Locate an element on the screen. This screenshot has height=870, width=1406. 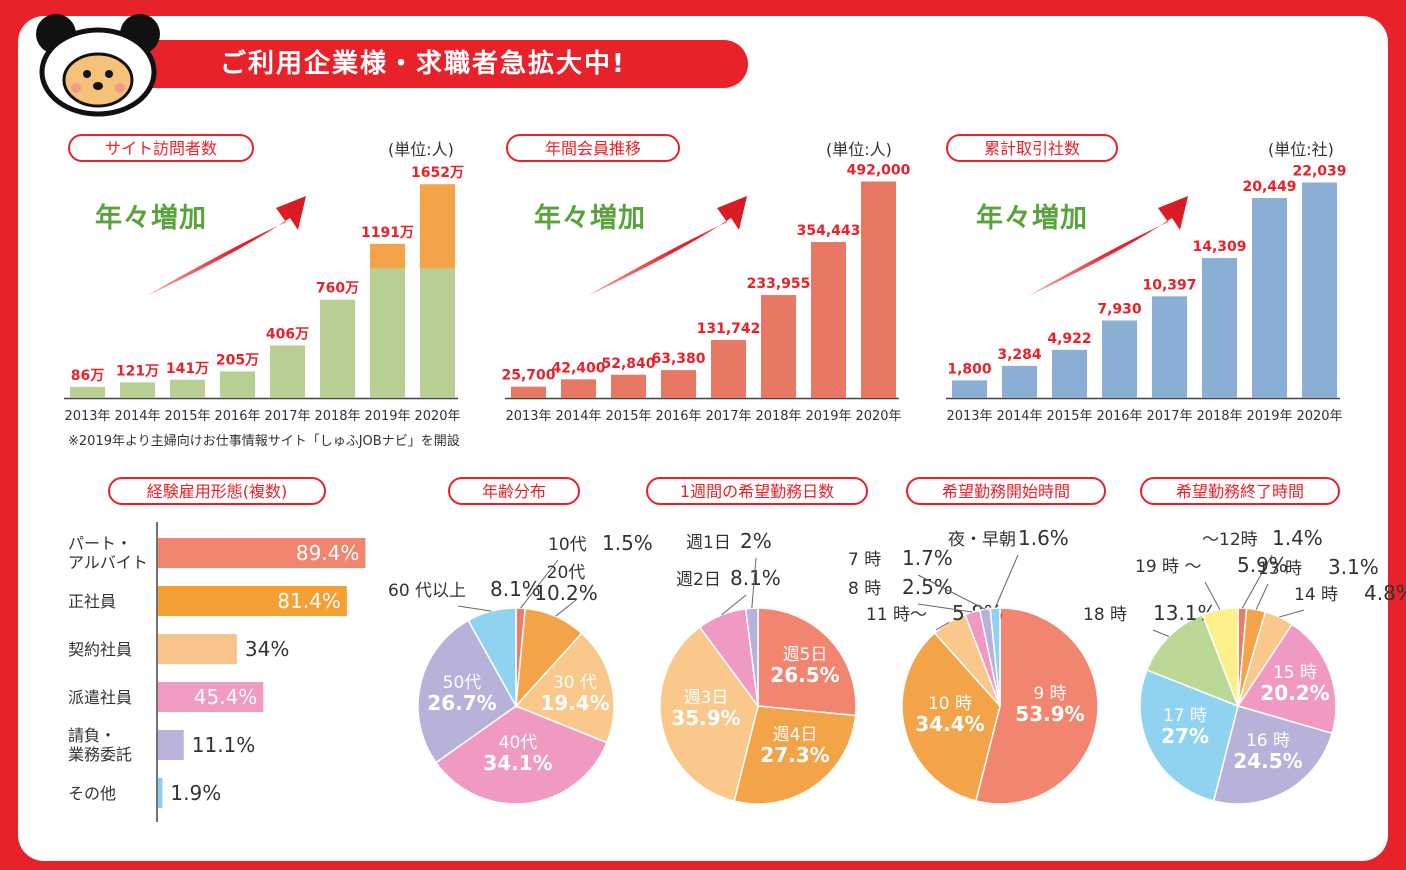
employment-category-label: その他 is located at coordinates (92, 793).